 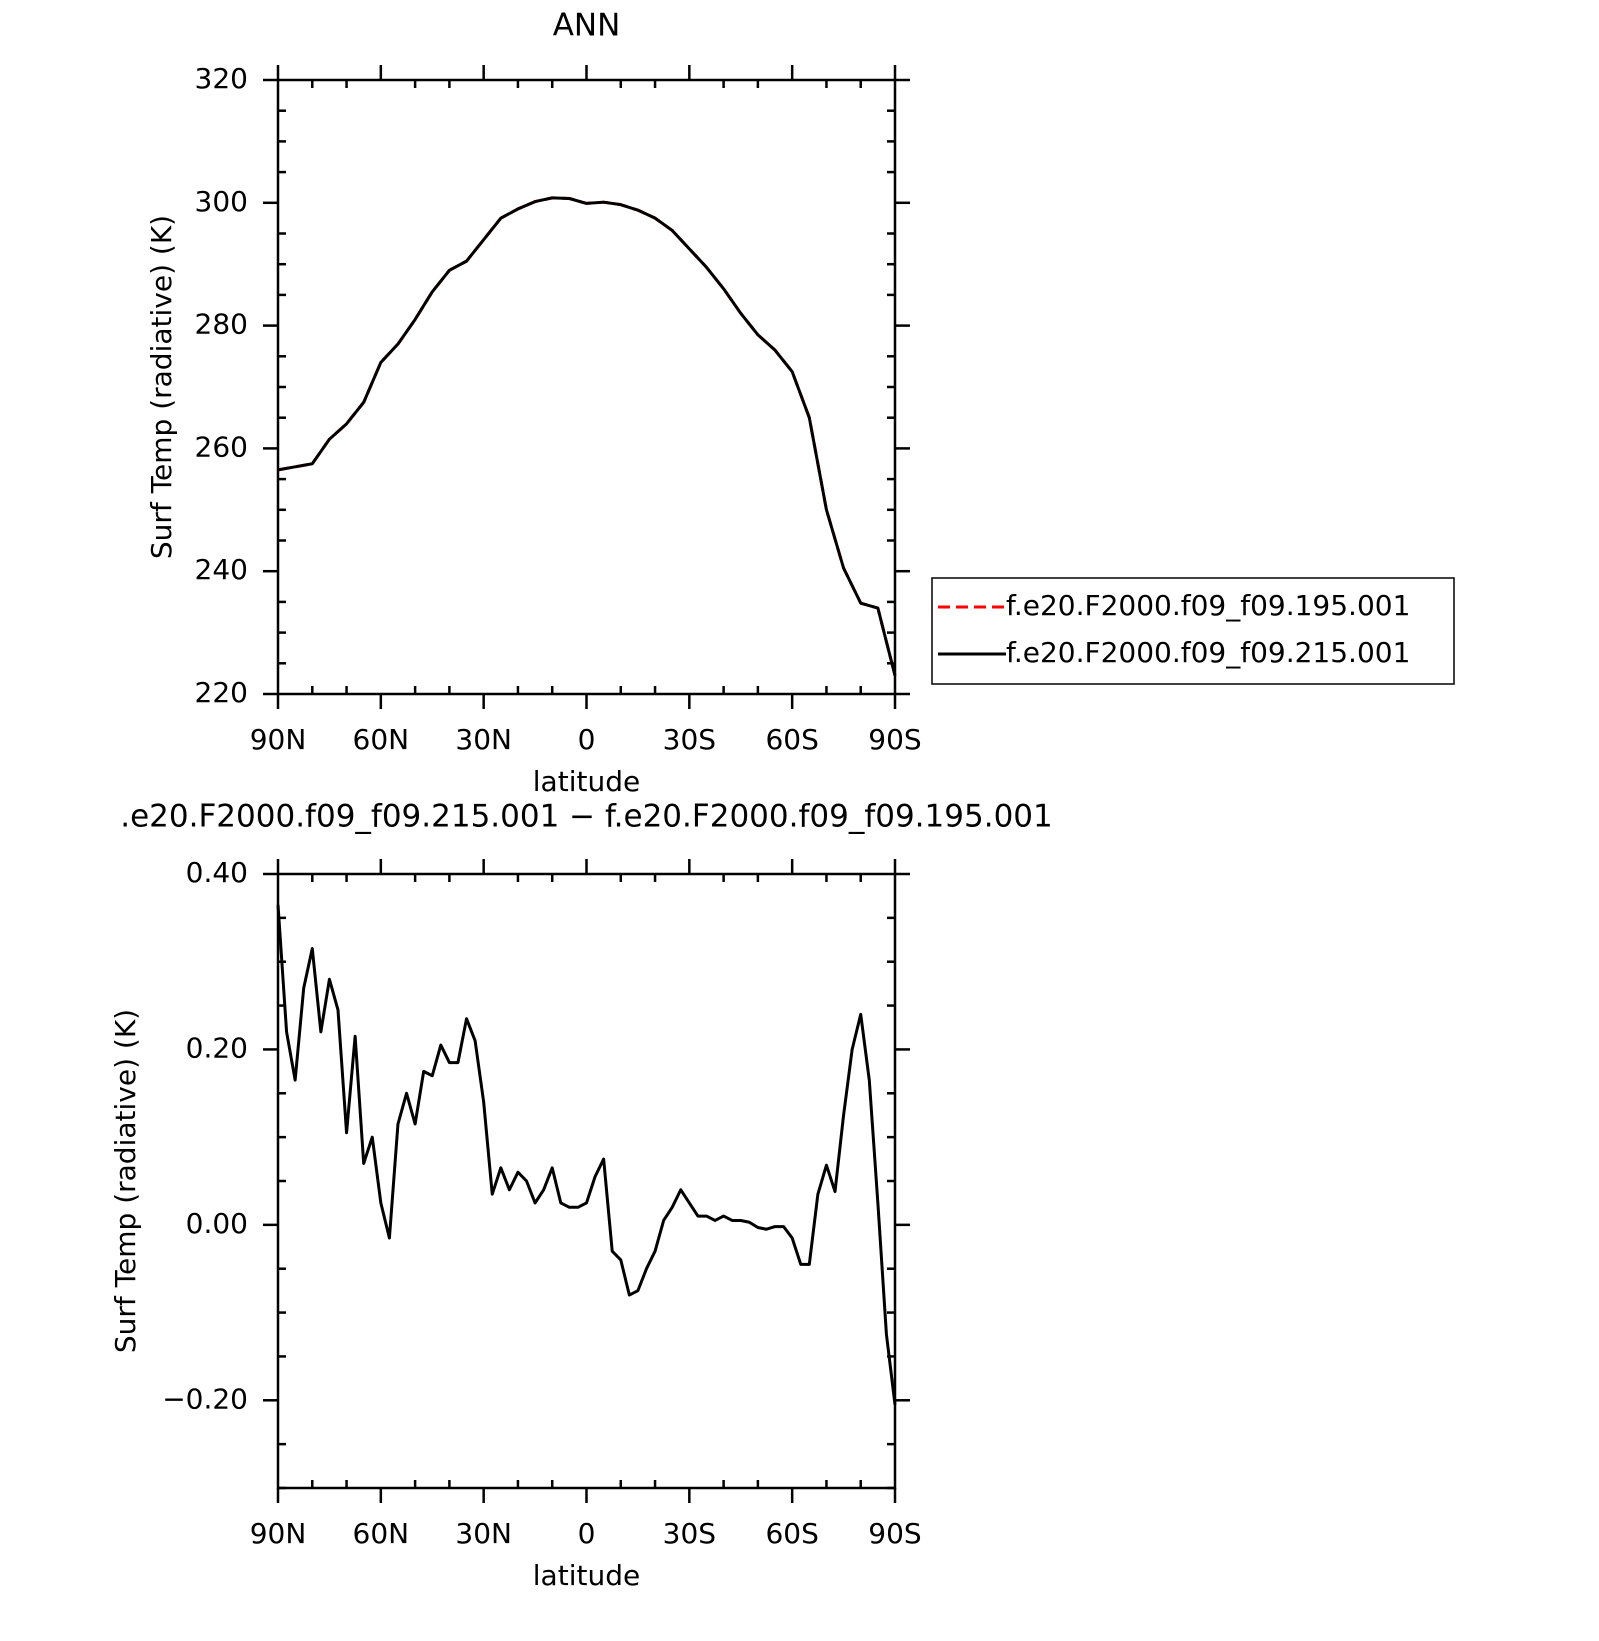 I want to click on y-tick-label: −0.20, so click(x=205, y=1398).